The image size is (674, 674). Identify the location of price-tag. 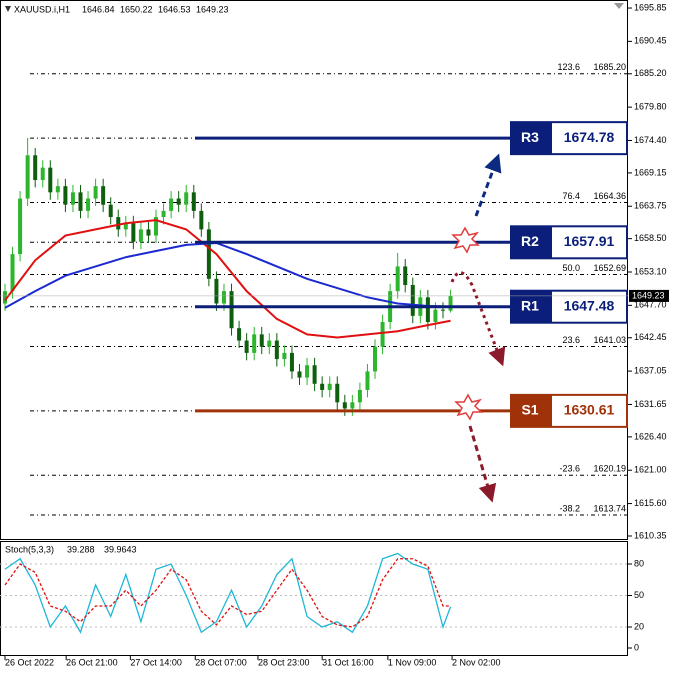
(649, 295).